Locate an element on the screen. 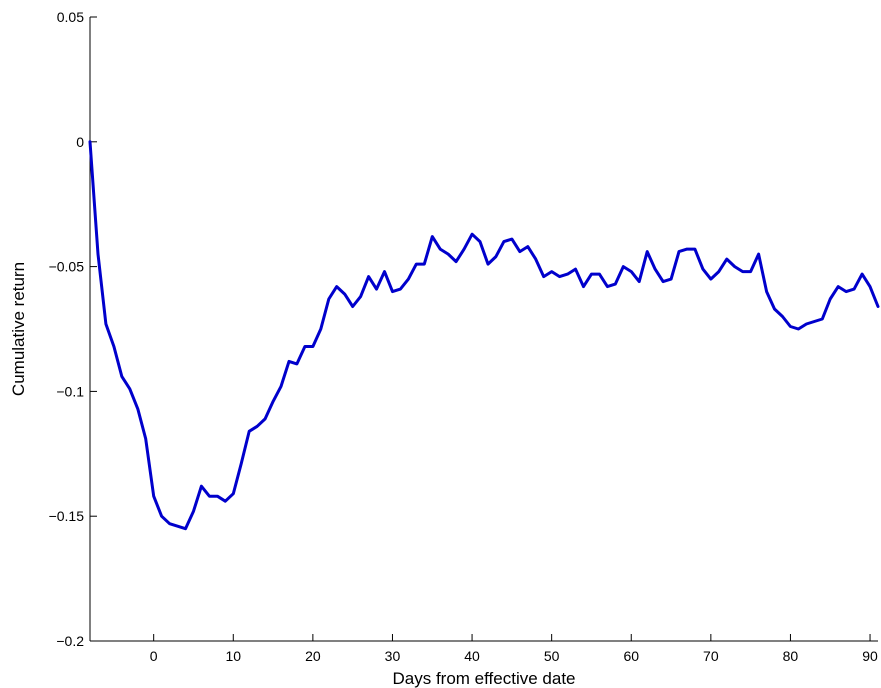  x-ticks: 0 10 20 30 40 50 60 70 80 90 is located at coordinates (514, 649).